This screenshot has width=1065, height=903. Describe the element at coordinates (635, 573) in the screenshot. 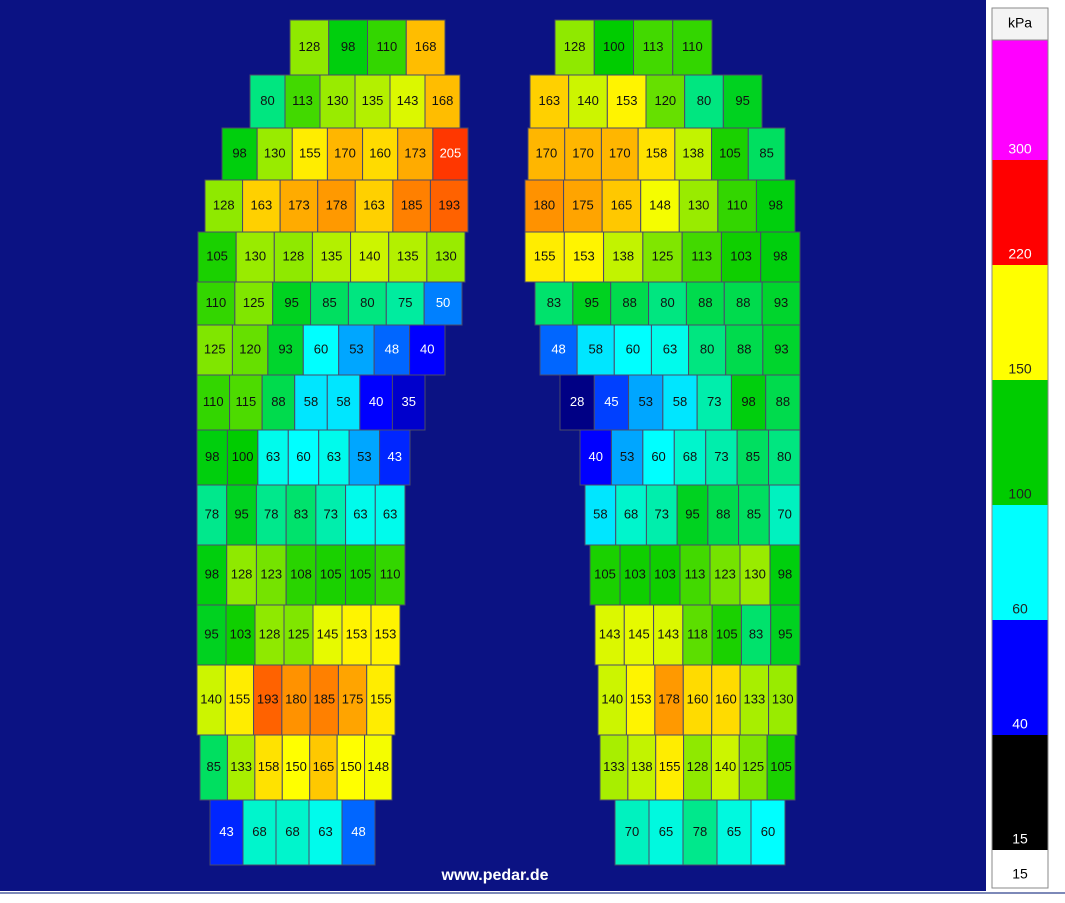

I see `sensor-value: 103` at that location.